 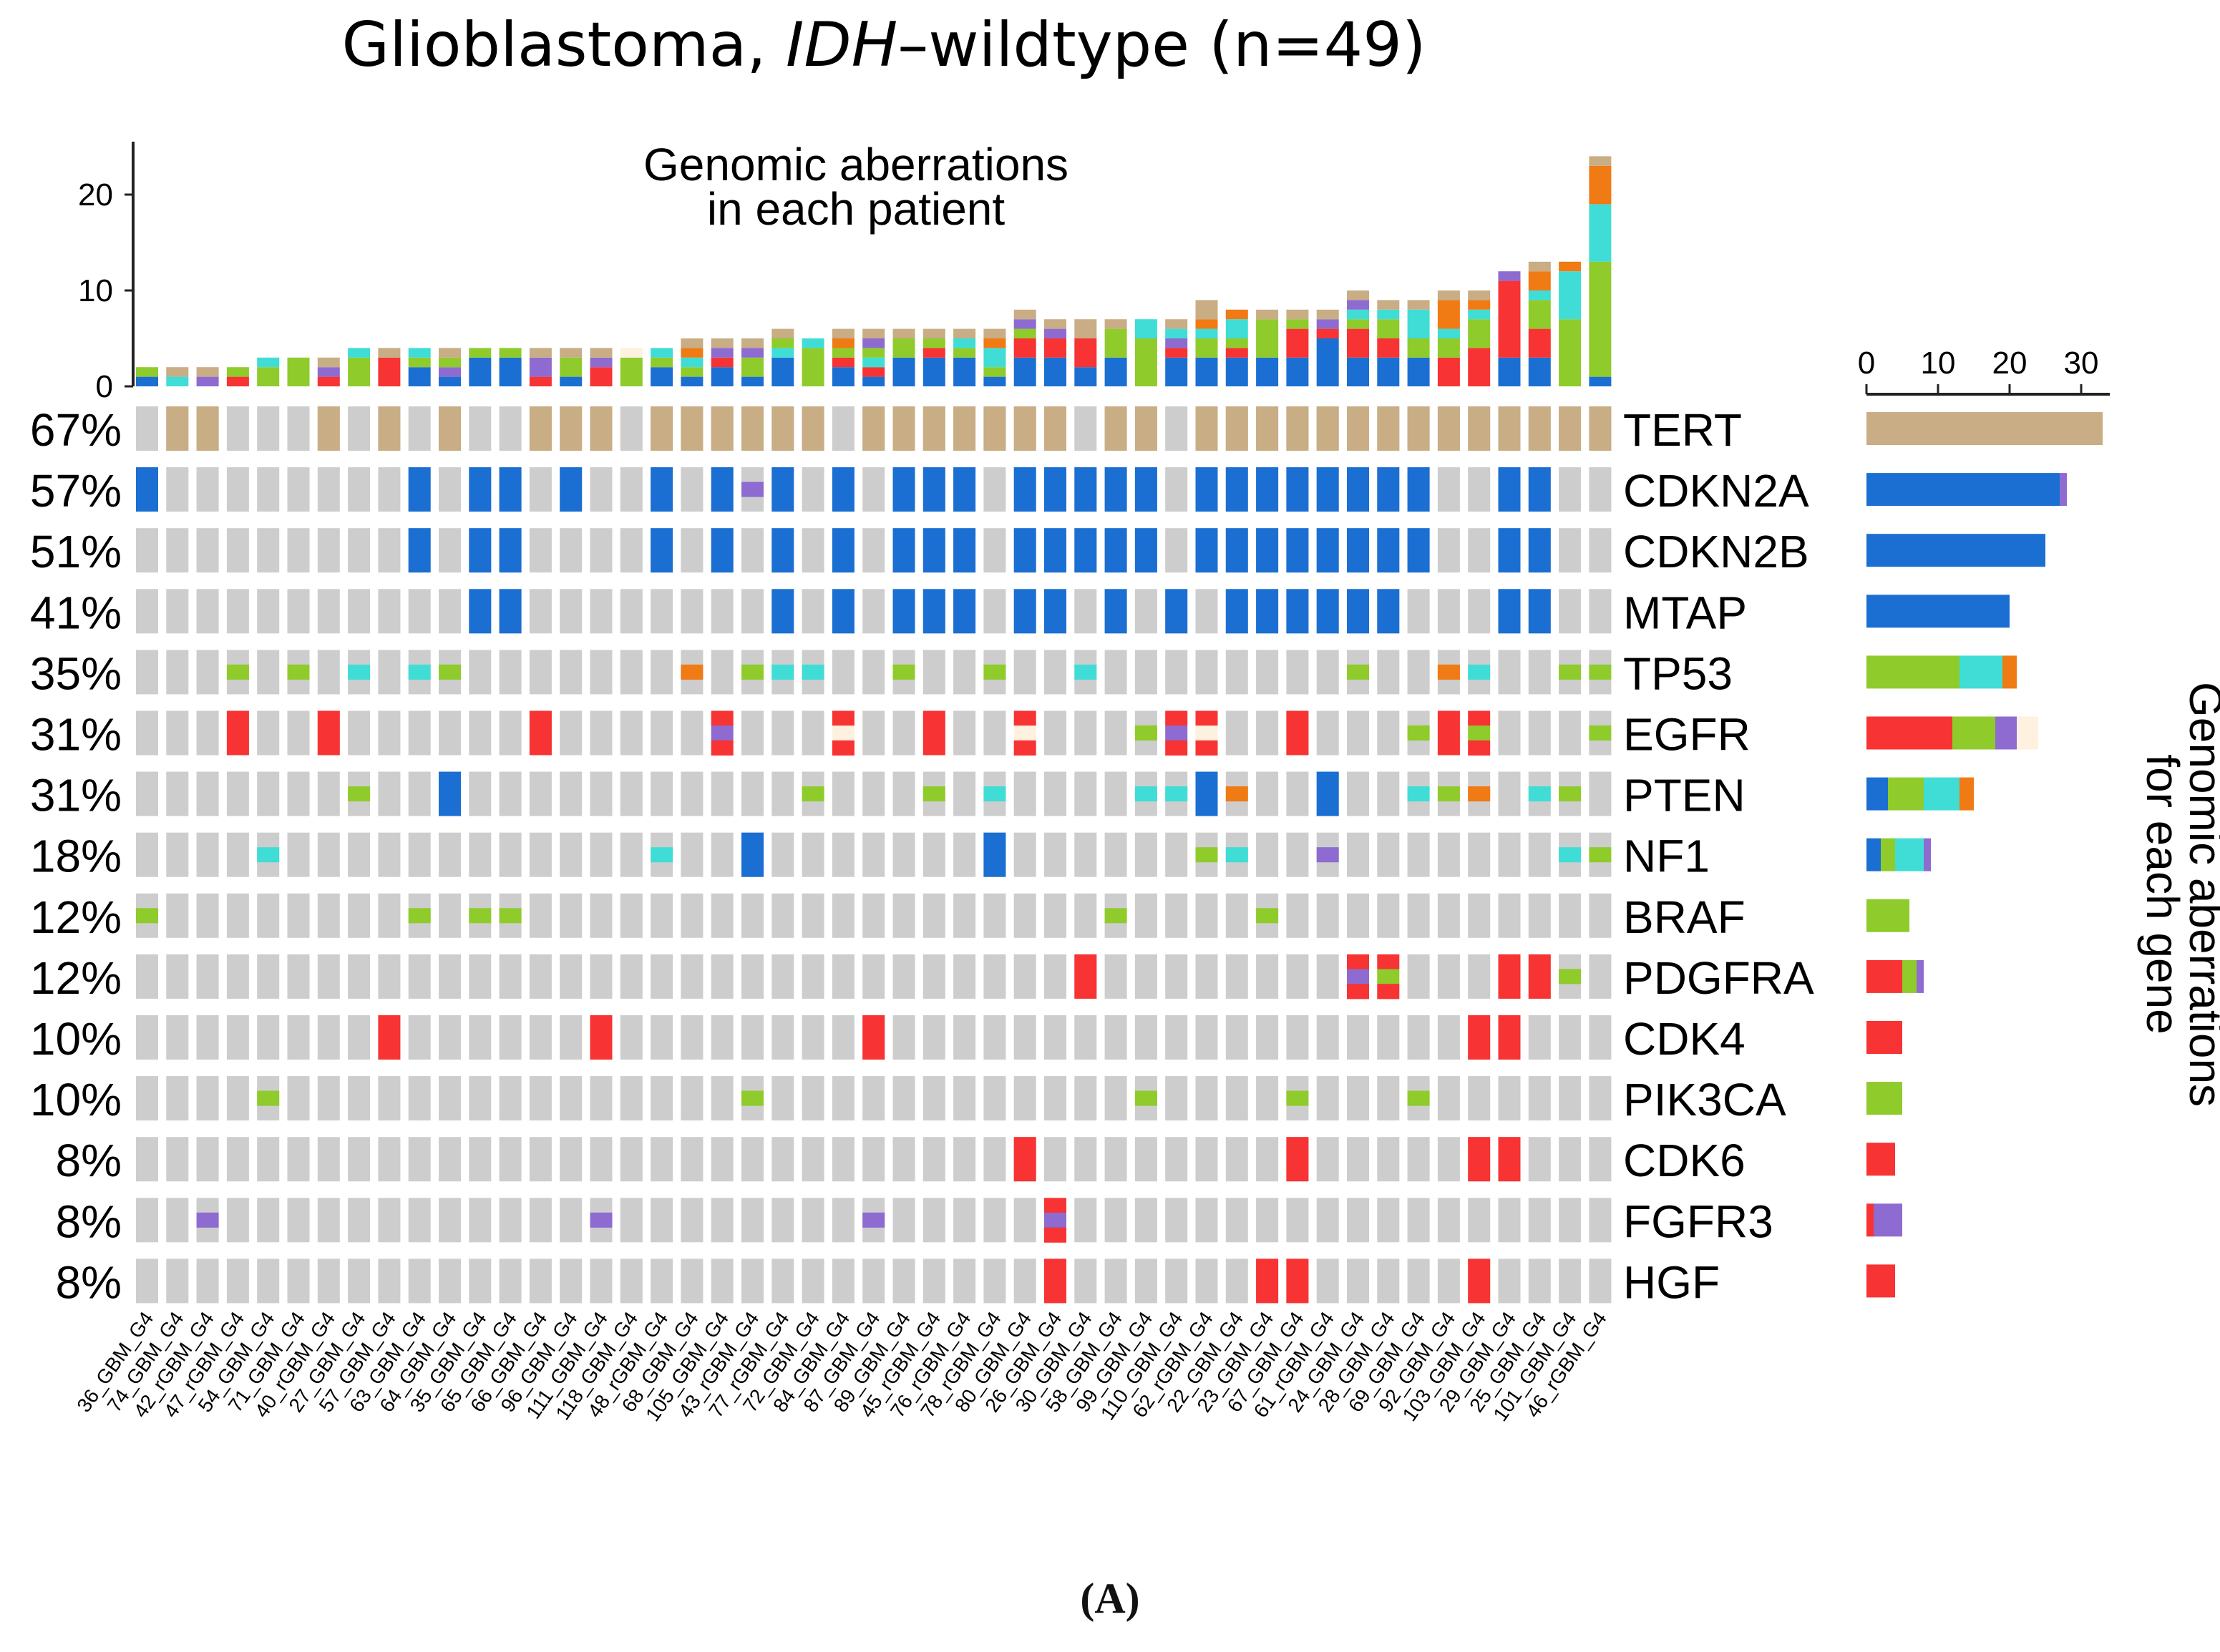 What do you see at coordinates (1684, 795) in the screenshot?
I see `gene-label: PTEN` at bounding box center [1684, 795].